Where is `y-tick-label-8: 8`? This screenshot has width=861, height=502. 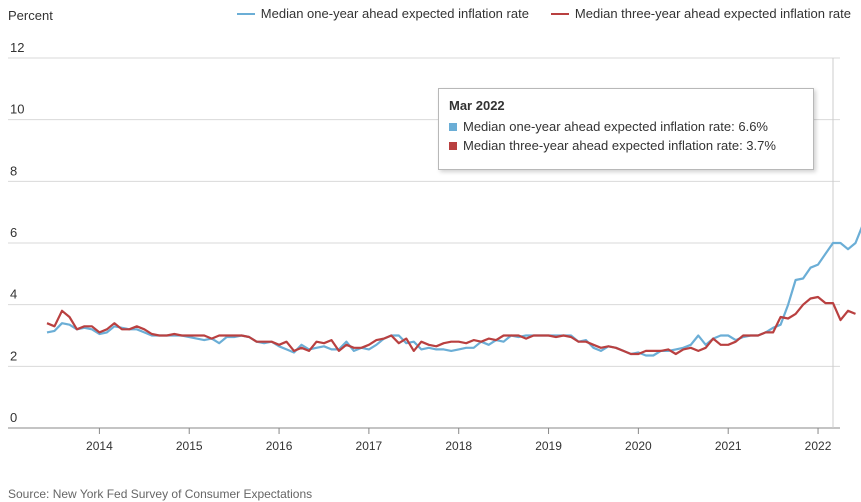
y-tick-label-8: 8 is located at coordinates (13, 170).